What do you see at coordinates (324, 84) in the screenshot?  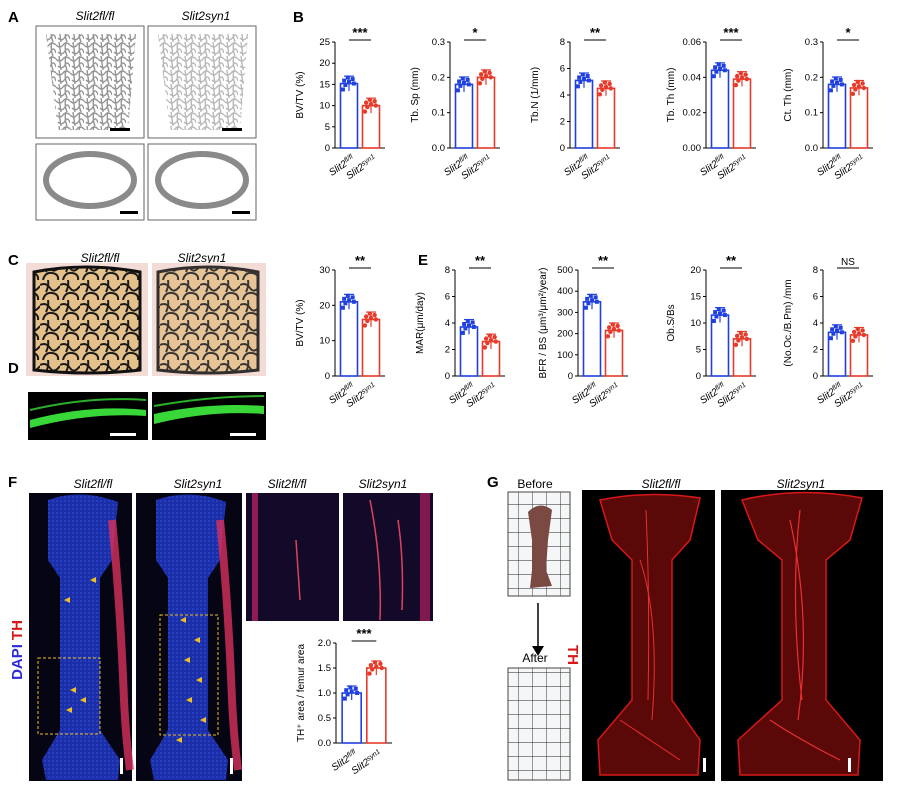 I see `y-tick-label: 15` at bounding box center [324, 84].